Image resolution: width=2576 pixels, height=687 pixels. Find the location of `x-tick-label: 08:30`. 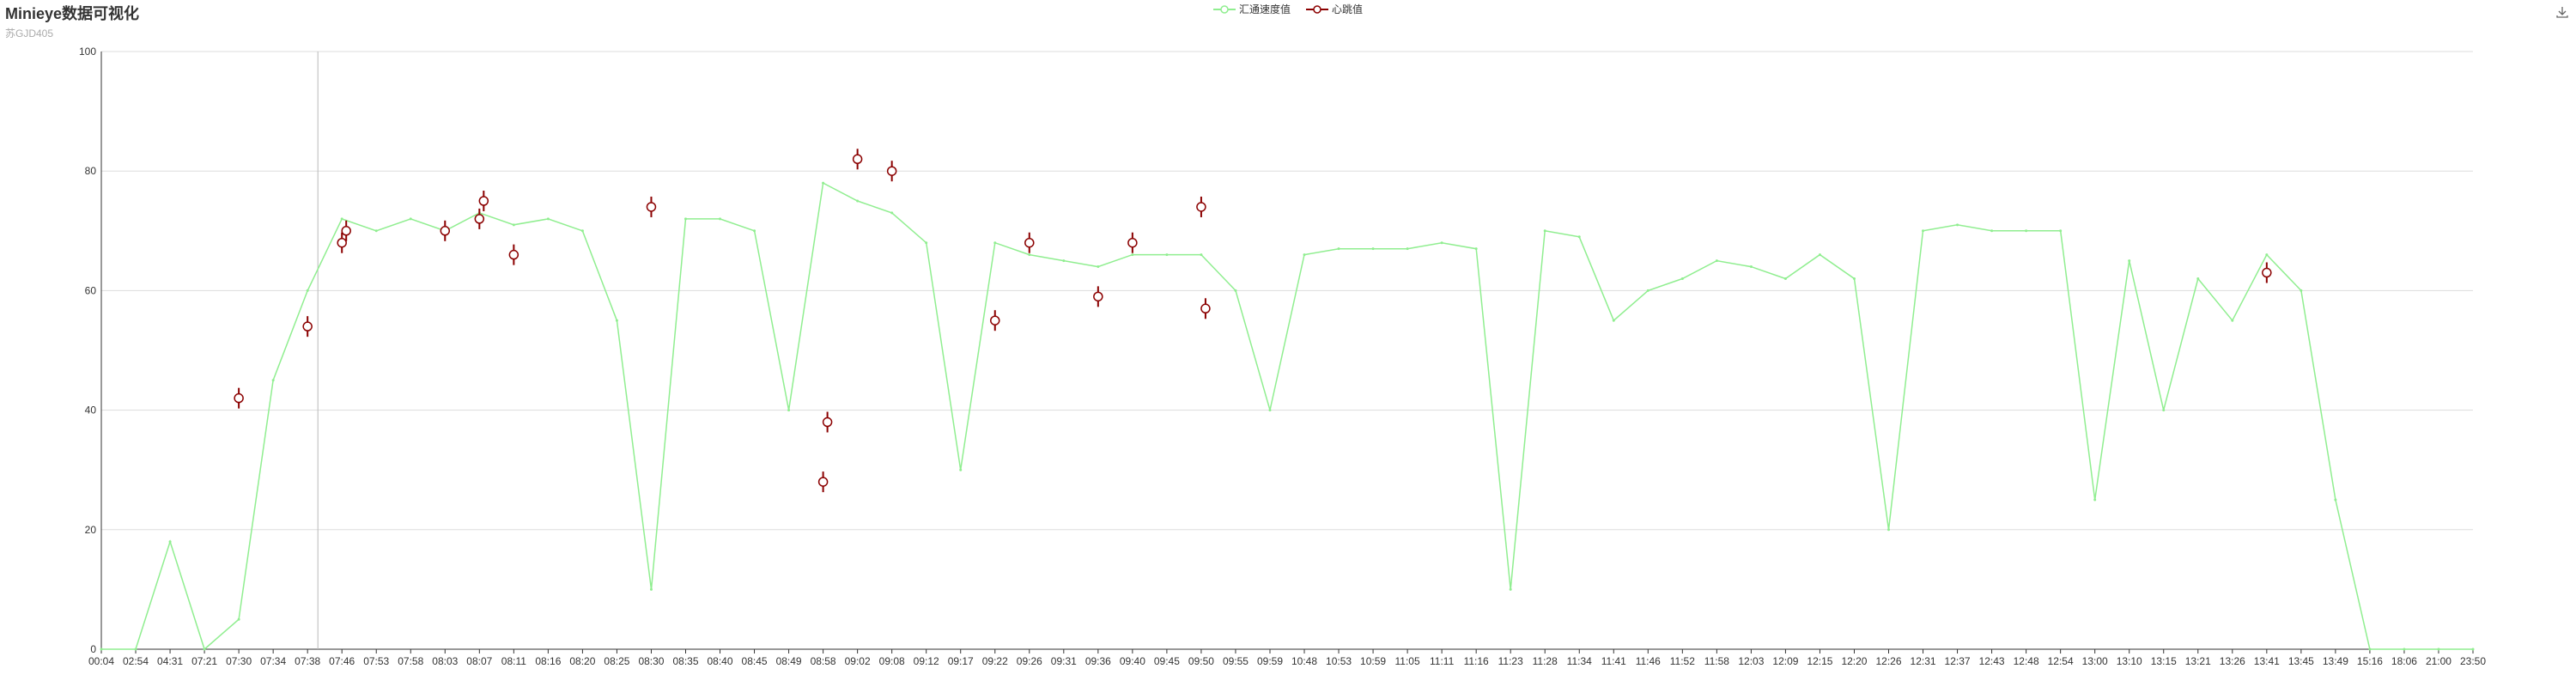

x-tick-label: 08:30 is located at coordinates (651, 661).